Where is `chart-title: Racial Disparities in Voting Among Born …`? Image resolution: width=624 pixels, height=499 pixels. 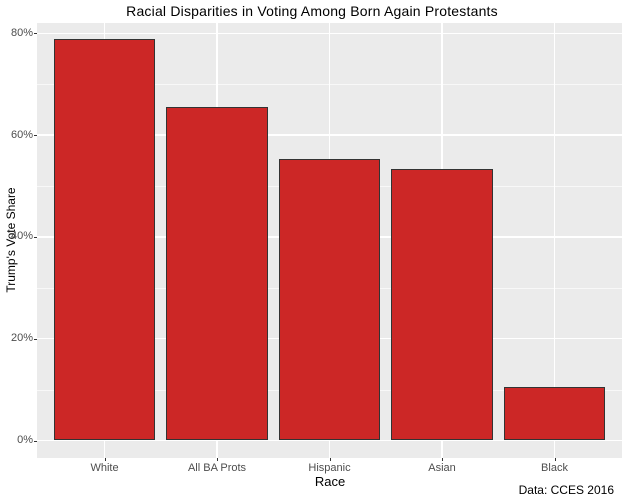
chart-title: Racial Disparities in Voting Among Born … is located at coordinates (312, 11).